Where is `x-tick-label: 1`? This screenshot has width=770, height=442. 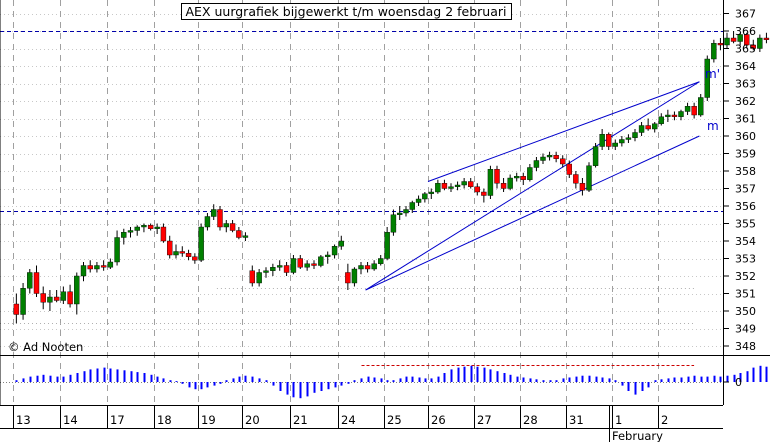 x-tick-label: 1 is located at coordinates (618, 420).